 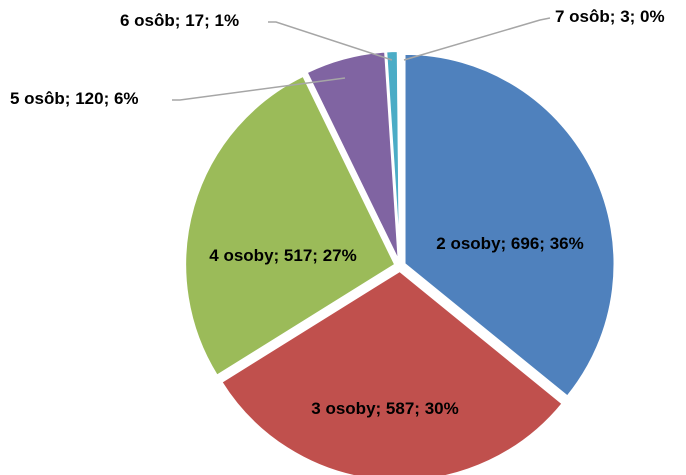 What do you see at coordinates (298, 255) in the screenshot?
I see `label-part: 517` at bounding box center [298, 255].